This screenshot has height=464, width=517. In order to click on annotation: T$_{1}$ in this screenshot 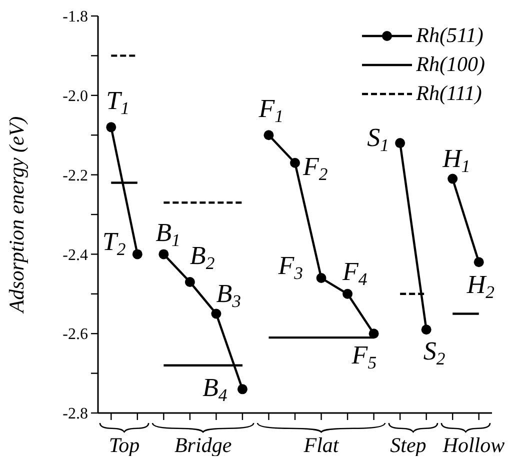, I will do `click(118, 102)`.